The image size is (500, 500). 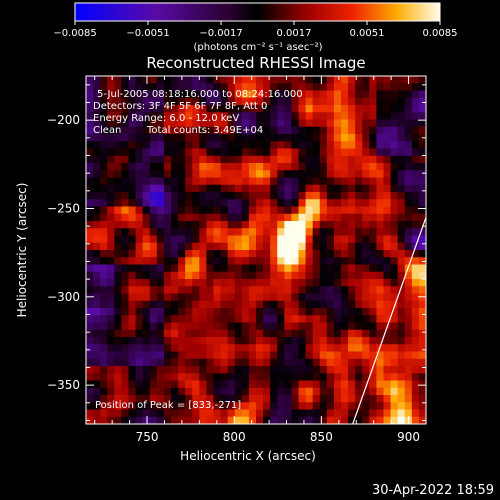 I want to click on colorbar-units: (photons cm⁻² s⁻¹ asec⁻²), so click(x=257, y=47).